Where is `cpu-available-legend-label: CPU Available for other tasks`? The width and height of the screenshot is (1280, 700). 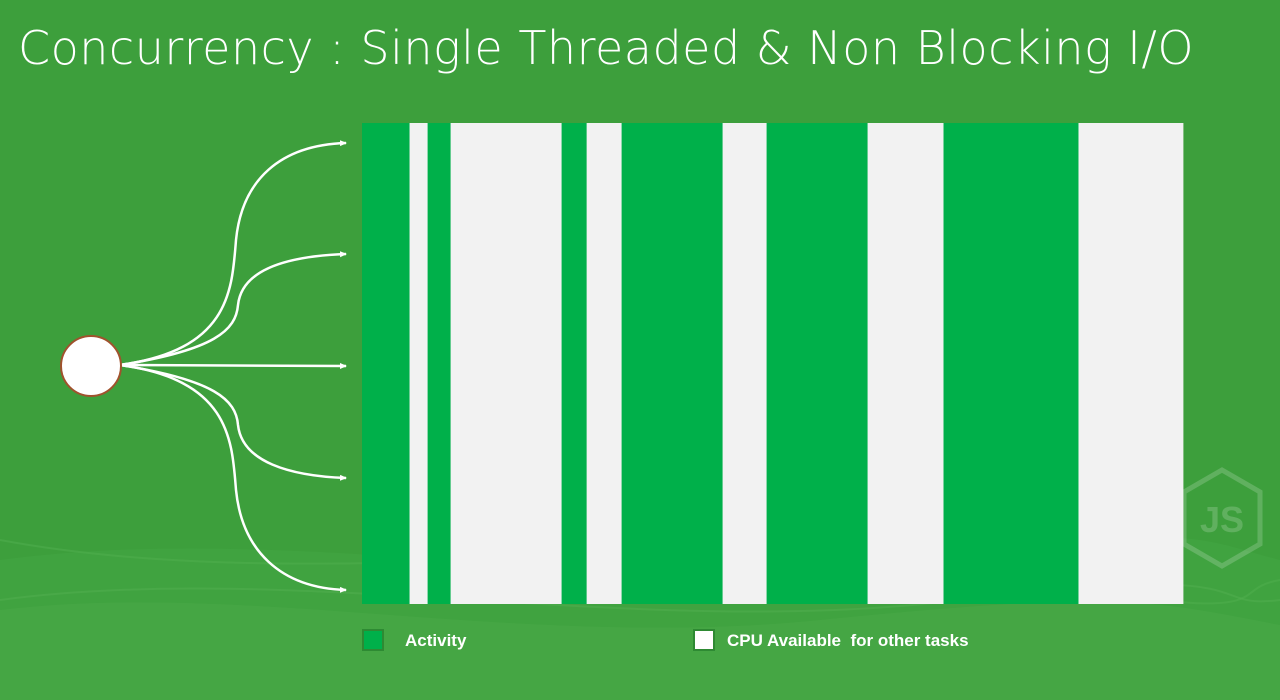 cpu-available-legend-label: CPU Available for other tasks is located at coordinates (848, 640).